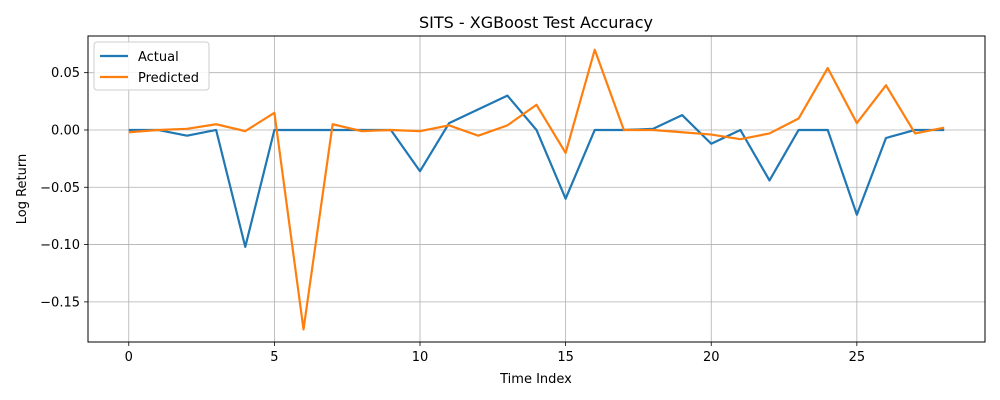 The height and width of the screenshot is (400, 1000). What do you see at coordinates (168, 78) in the screenshot?
I see `legend-label-predicted: Predicted` at bounding box center [168, 78].